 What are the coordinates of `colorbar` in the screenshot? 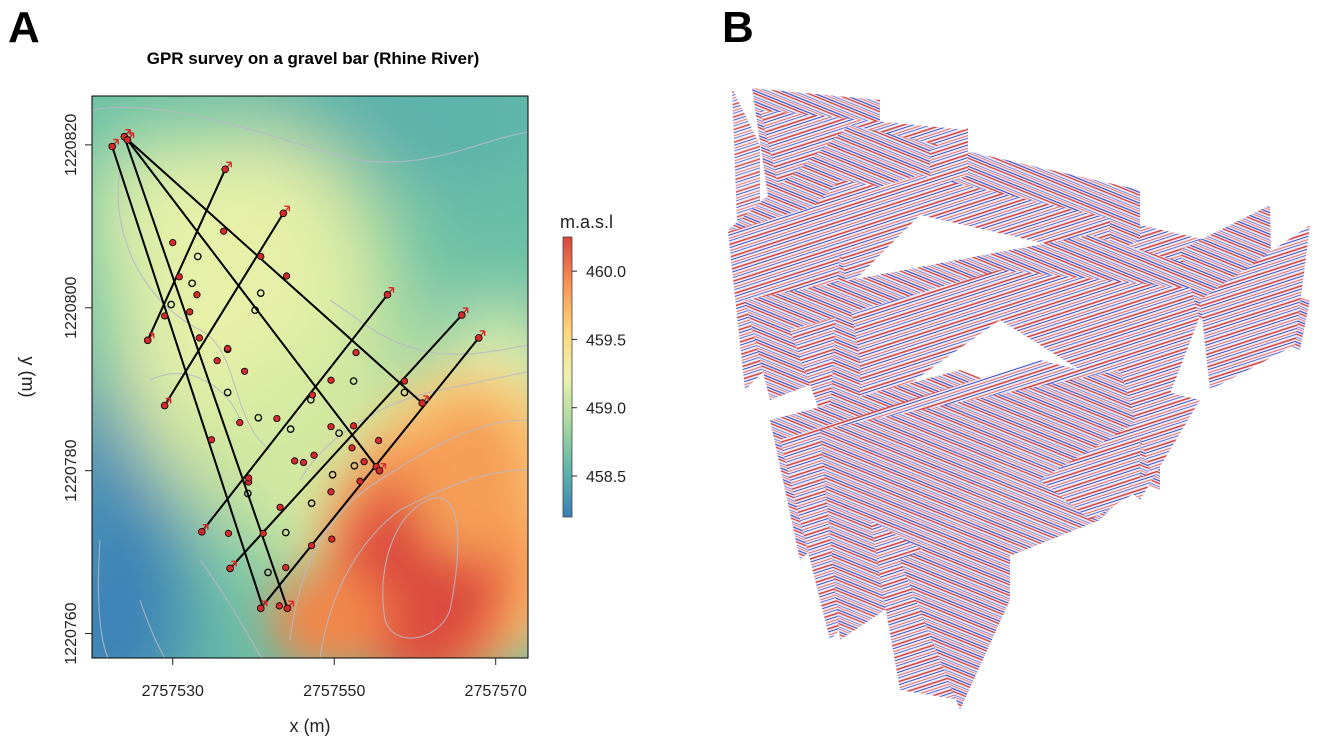 It's located at (567, 377).